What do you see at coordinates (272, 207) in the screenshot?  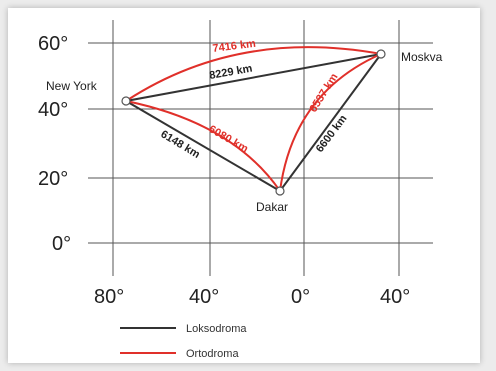 I see `city-label-dakar: Dakar` at bounding box center [272, 207].